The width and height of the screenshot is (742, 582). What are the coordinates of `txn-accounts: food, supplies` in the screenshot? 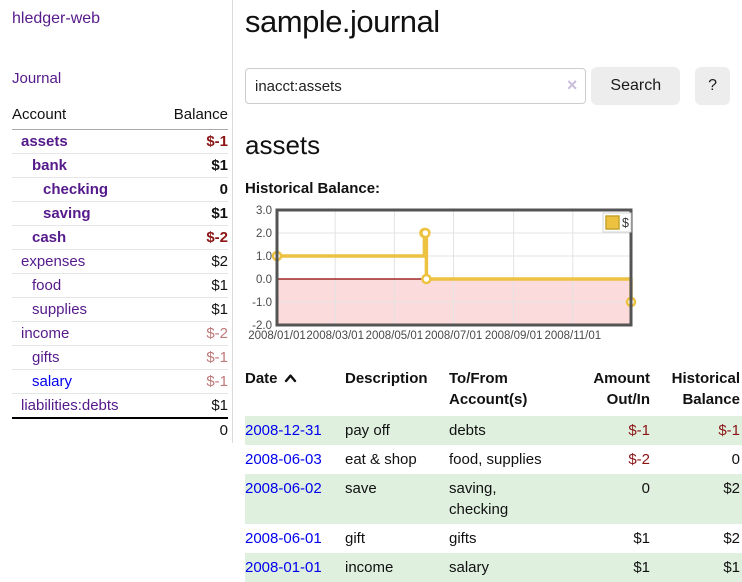 It's located at (495, 459).